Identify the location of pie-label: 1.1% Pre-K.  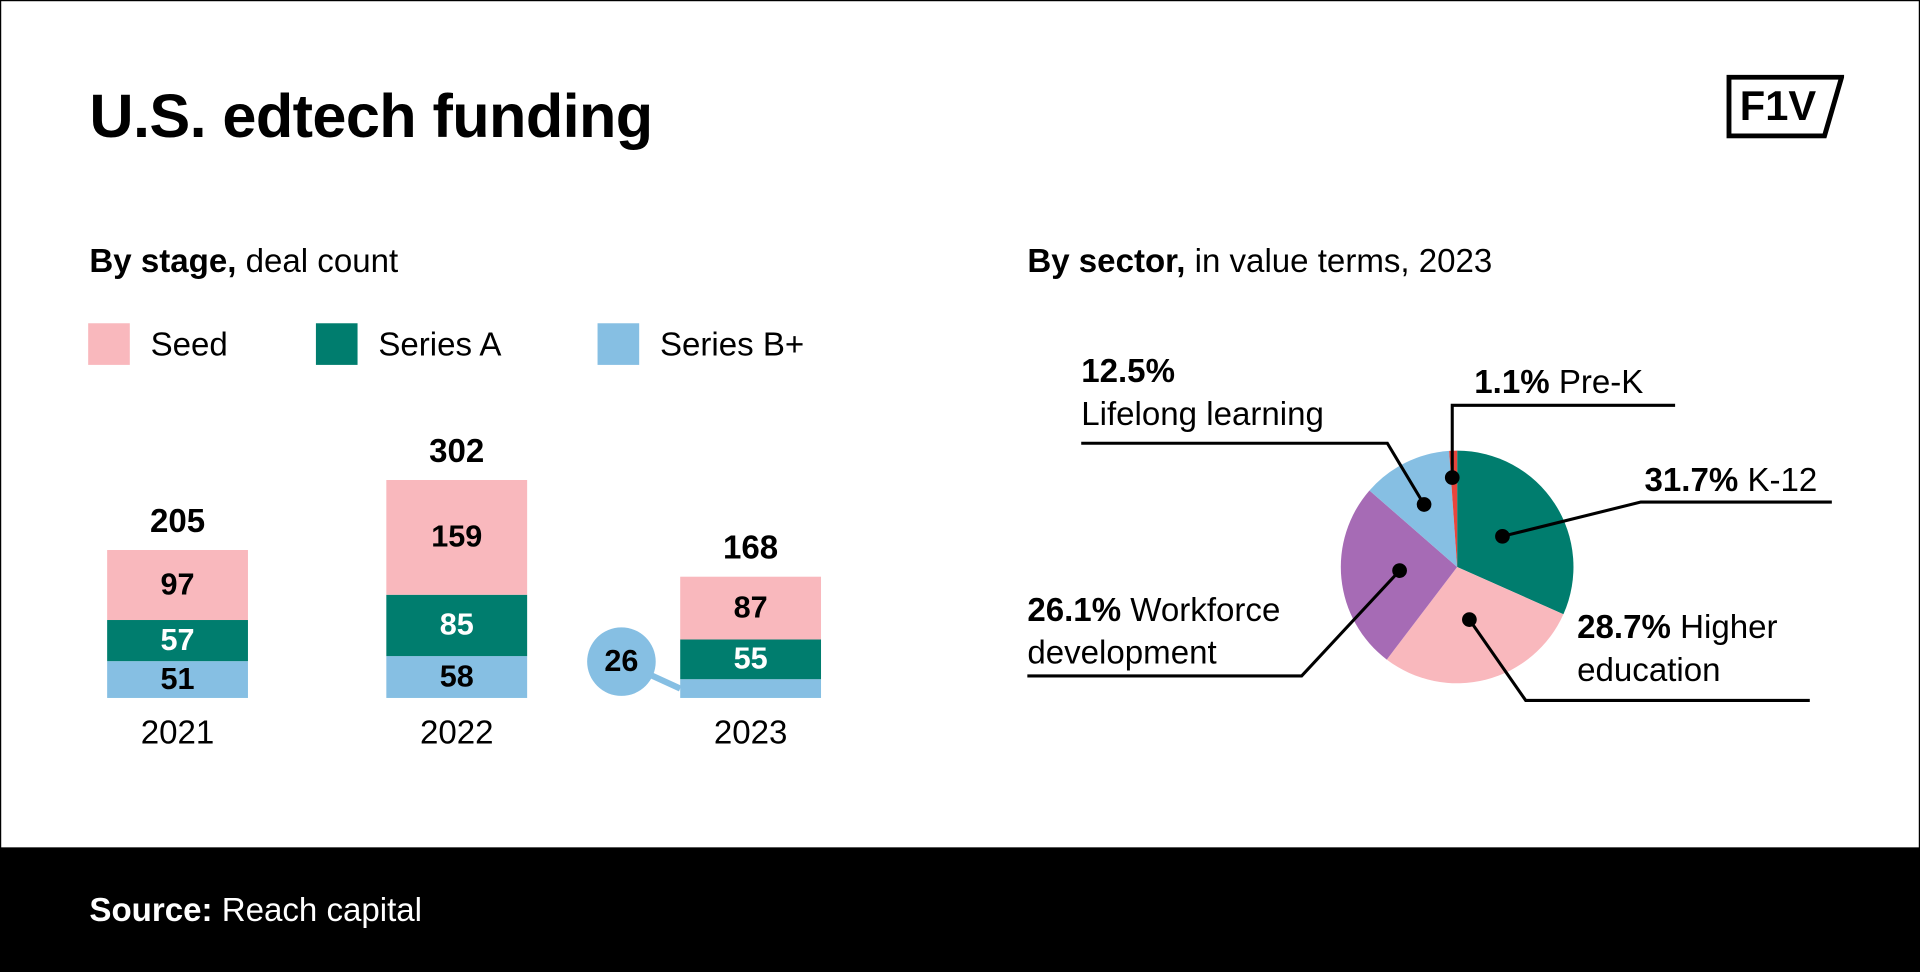
(1596, 382).